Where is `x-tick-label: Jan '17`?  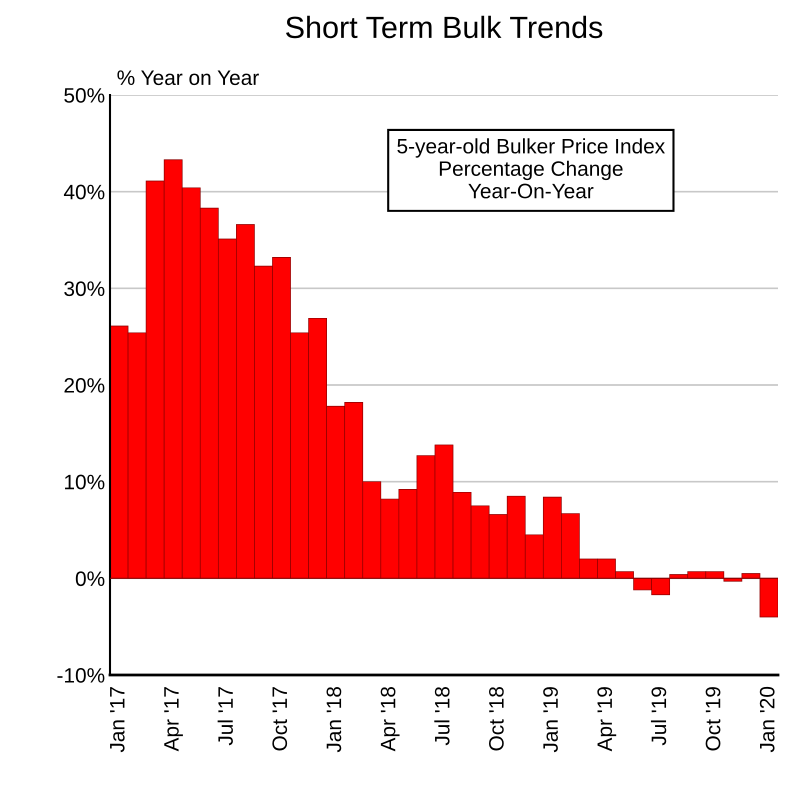
x-tick-label: Jan '17 is located at coordinates (117, 719).